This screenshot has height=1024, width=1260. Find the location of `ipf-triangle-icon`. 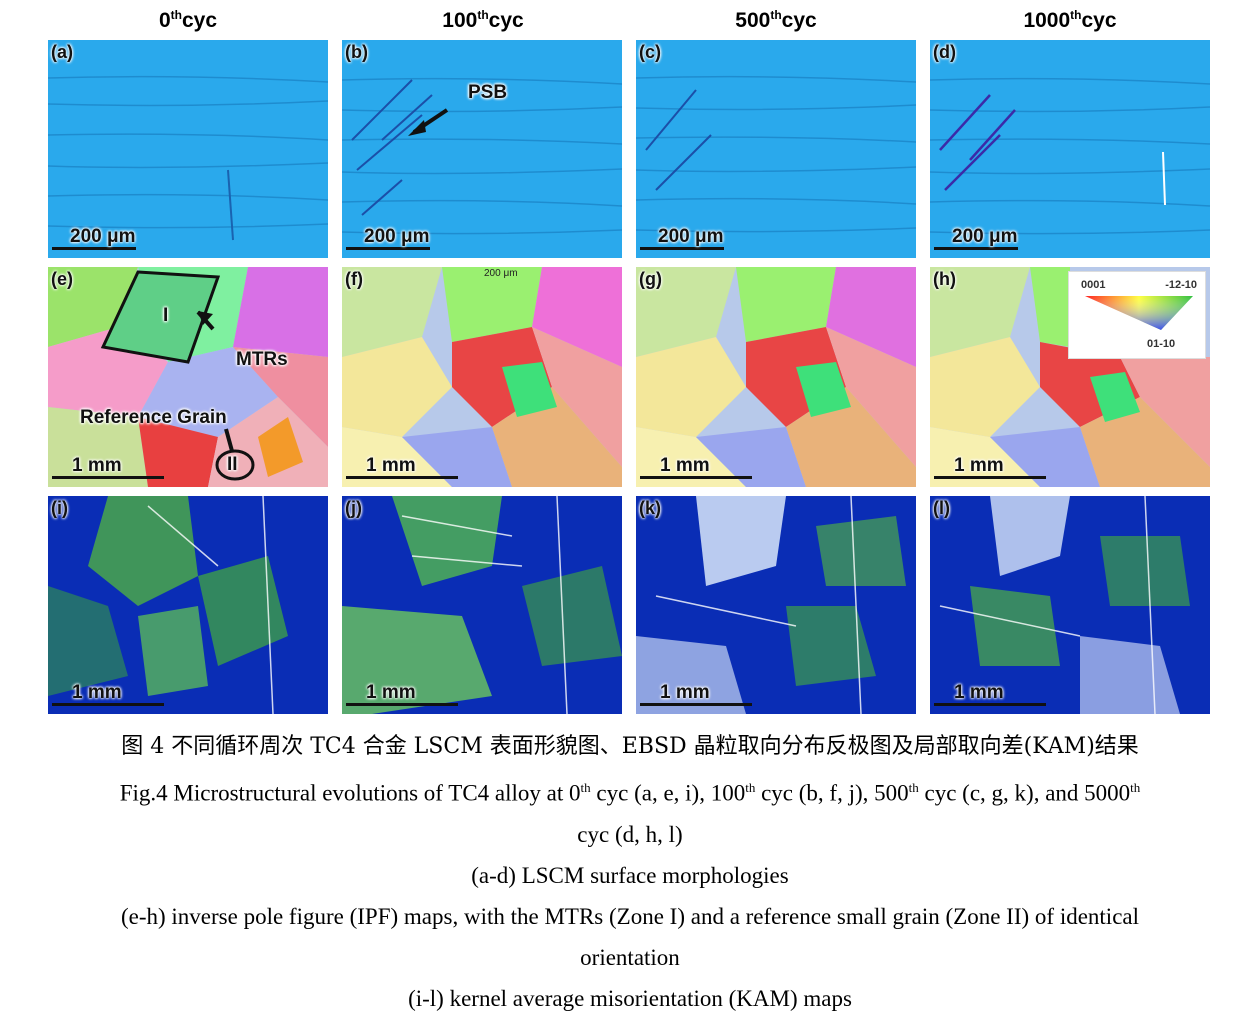

ipf-triangle-icon is located at coordinates (1139, 313).